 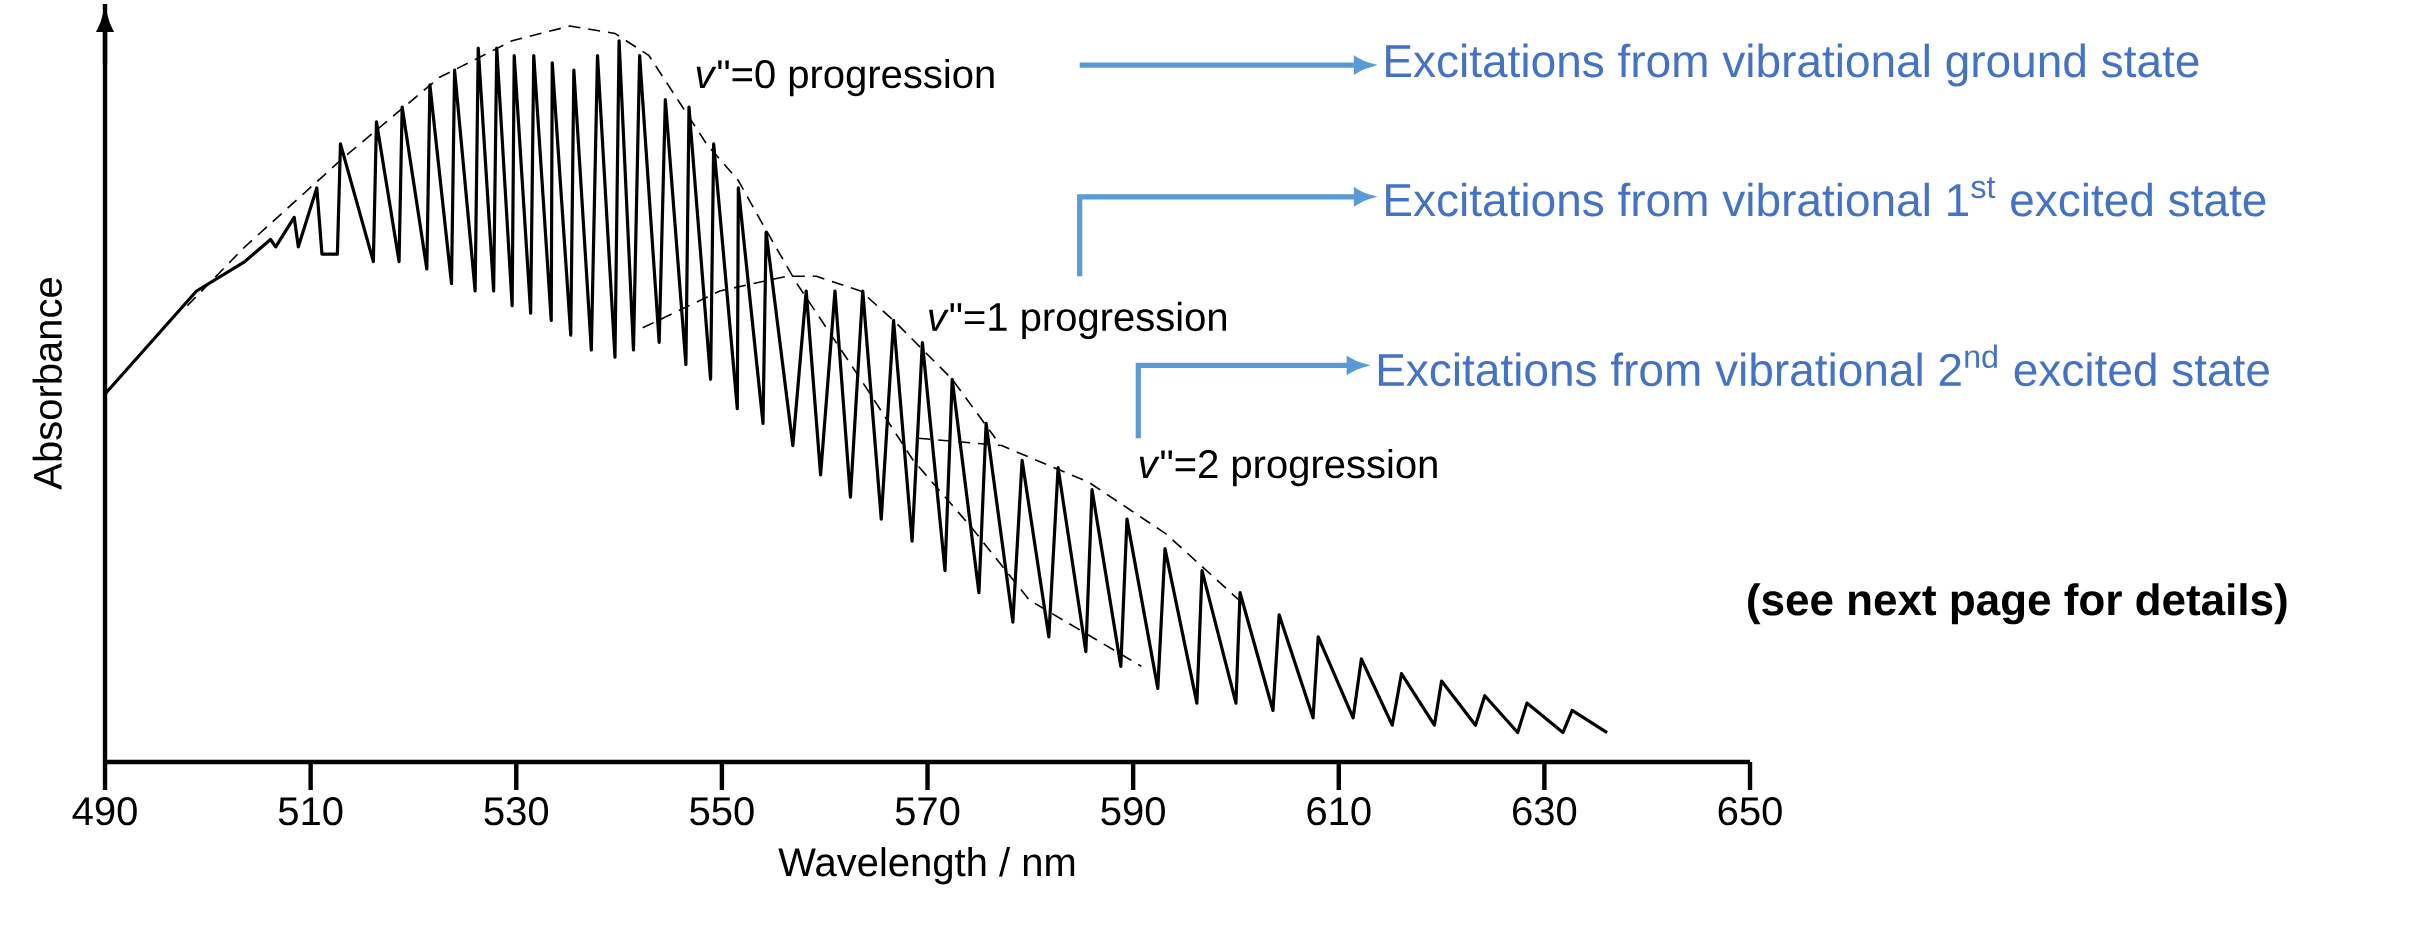 I want to click on x-axis-title: Wavelength / nm, so click(x=926, y=866).